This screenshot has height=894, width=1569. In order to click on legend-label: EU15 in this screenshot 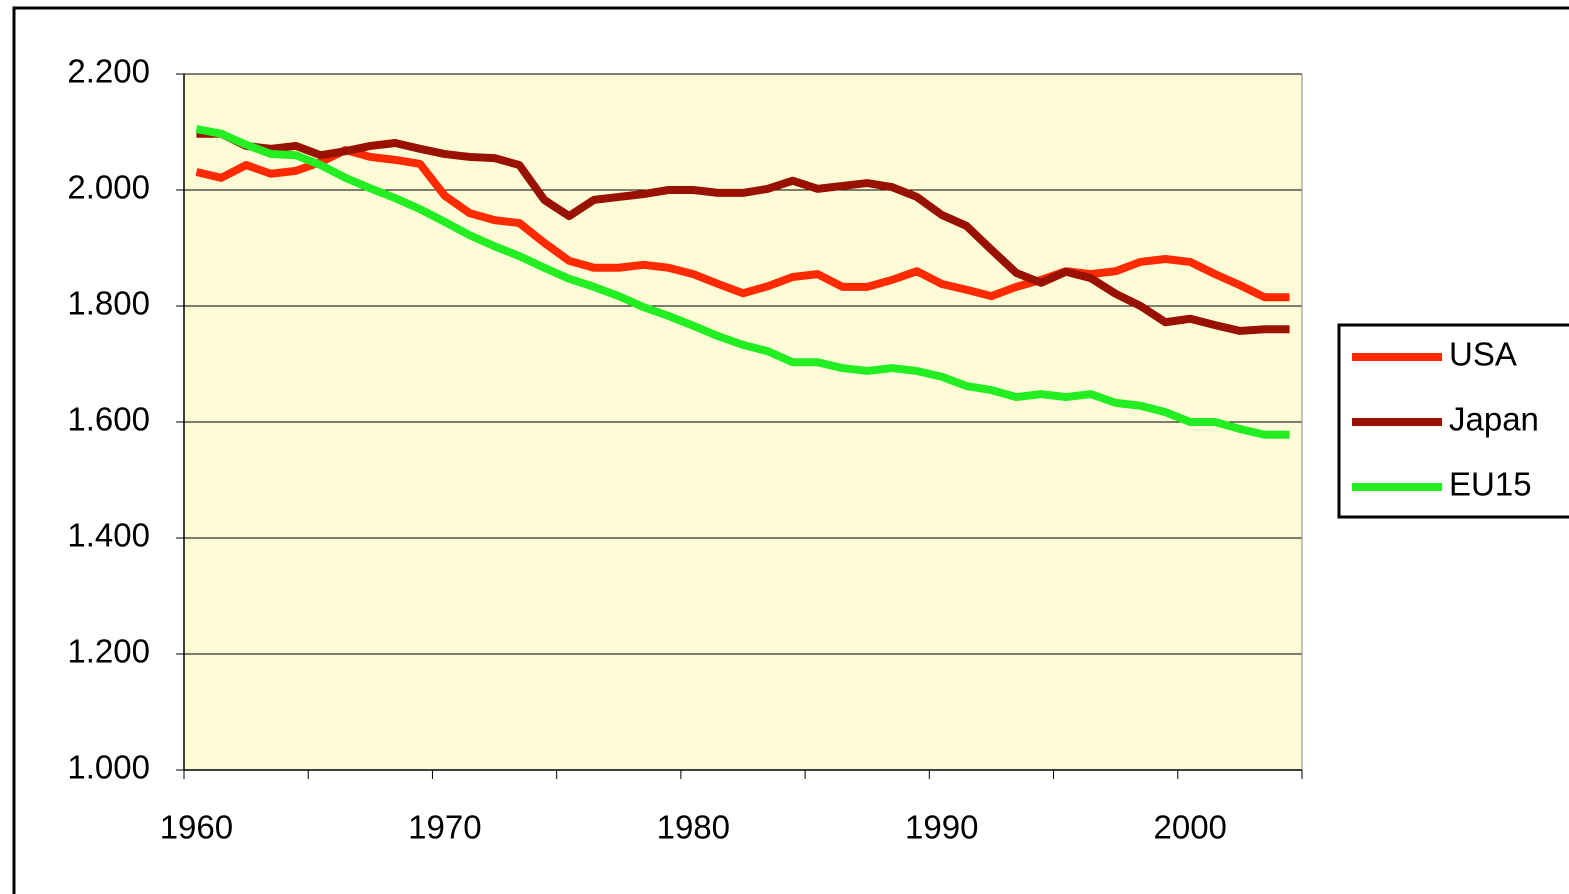, I will do `click(1490, 484)`.